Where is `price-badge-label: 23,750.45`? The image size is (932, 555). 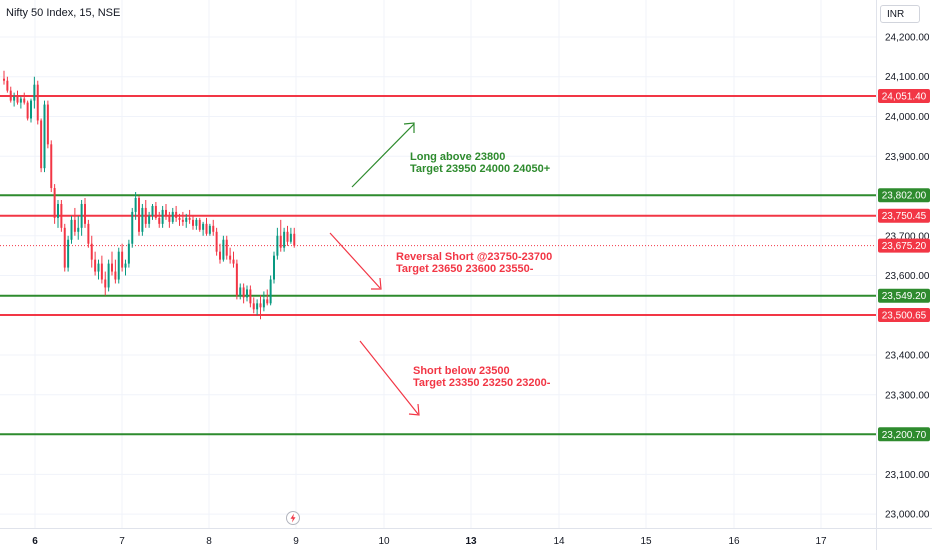
price-badge-label: 23,750.45 is located at coordinates (904, 216).